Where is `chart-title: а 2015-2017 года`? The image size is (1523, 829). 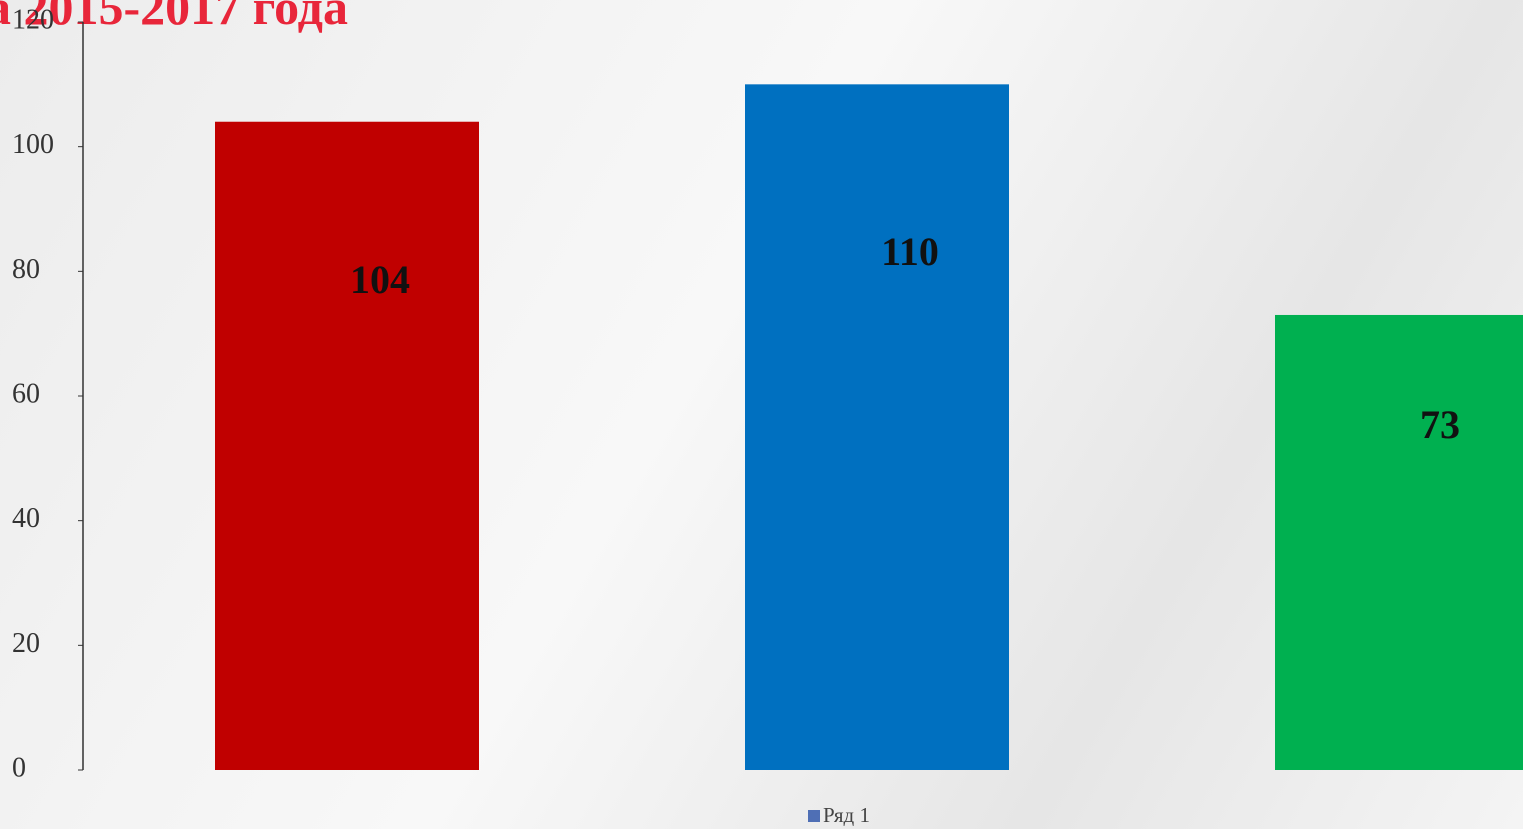
chart-title: а 2015-2017 года is located at coordinates (174, 17).